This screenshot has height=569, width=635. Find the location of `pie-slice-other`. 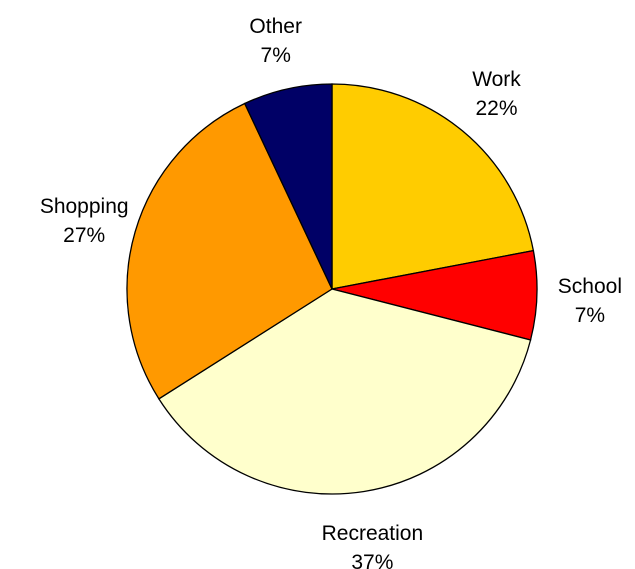

pie-slice-other is located at coordinates (288, 186).